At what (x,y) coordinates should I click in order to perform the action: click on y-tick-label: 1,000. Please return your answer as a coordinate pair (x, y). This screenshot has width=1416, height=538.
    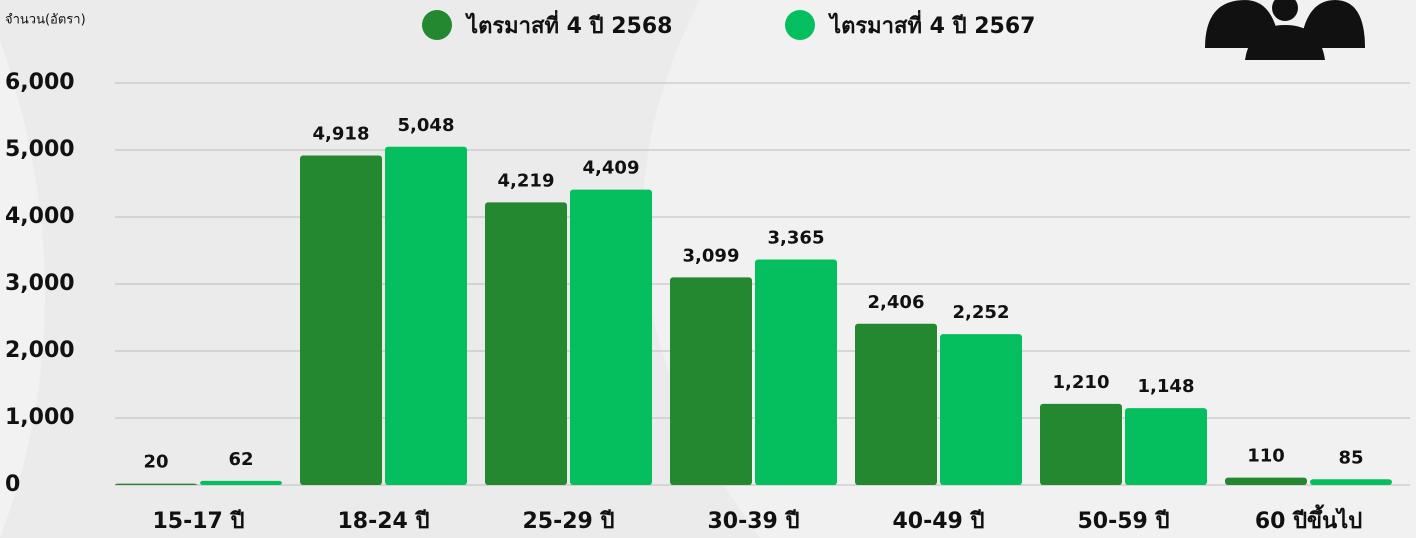
    Looking at the image, I should click on (40, 417).